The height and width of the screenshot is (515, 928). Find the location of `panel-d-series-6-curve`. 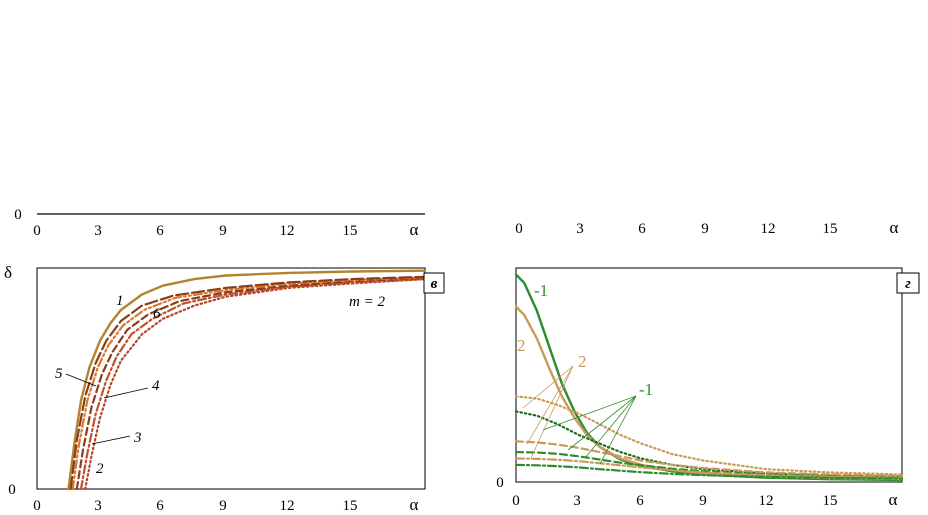

panel-d-series-6-curve is located at coordinates (709, 468).